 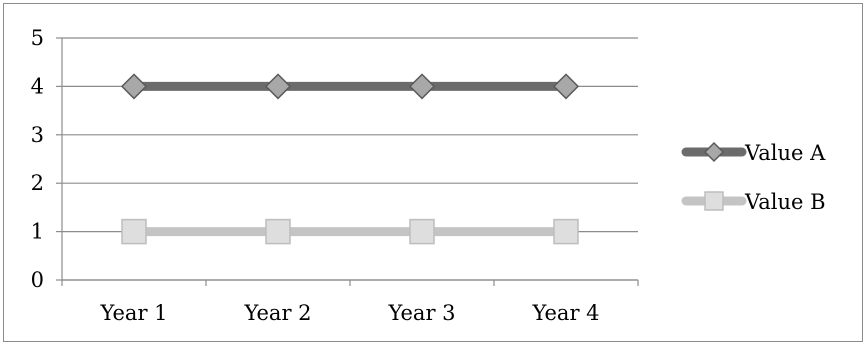 I want to click on legend-marker-value-a, so click(x=714, y=152).